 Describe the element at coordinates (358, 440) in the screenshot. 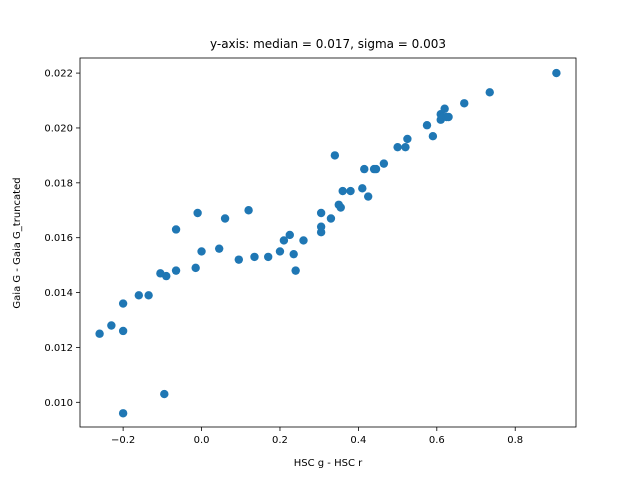

I see `x-tick-label: 0.4` at that location.